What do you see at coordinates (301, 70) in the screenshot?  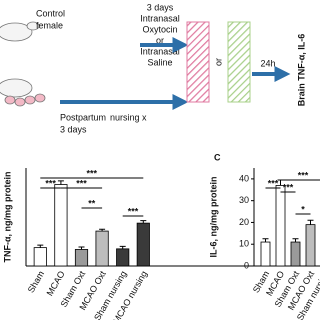 I see `outcome: Brain TNF-α, IL-6` at bounding box center [301, 70].